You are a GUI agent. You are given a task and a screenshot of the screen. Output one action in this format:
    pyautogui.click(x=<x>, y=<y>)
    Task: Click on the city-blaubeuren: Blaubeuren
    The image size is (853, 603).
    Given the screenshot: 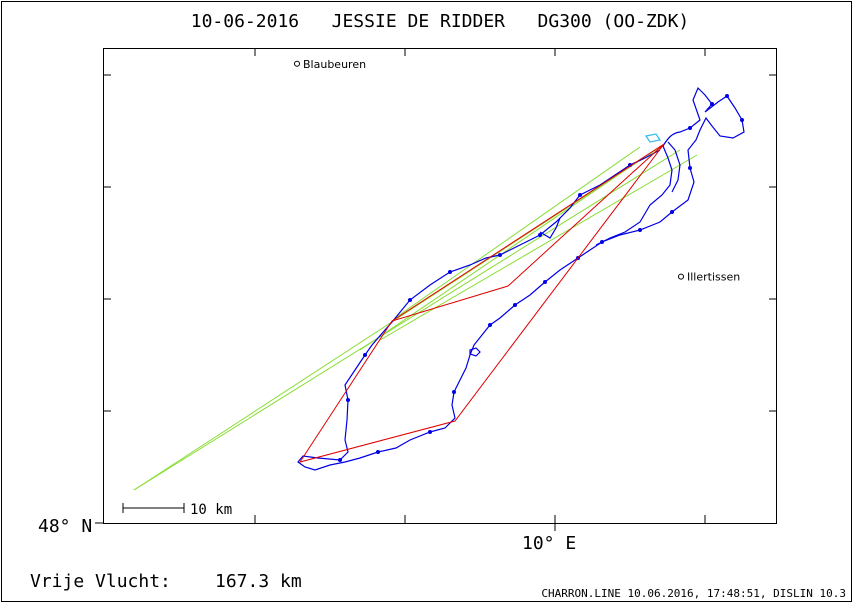 What is the action you would take?
    pyautogui.click(x=330, y=64)
    